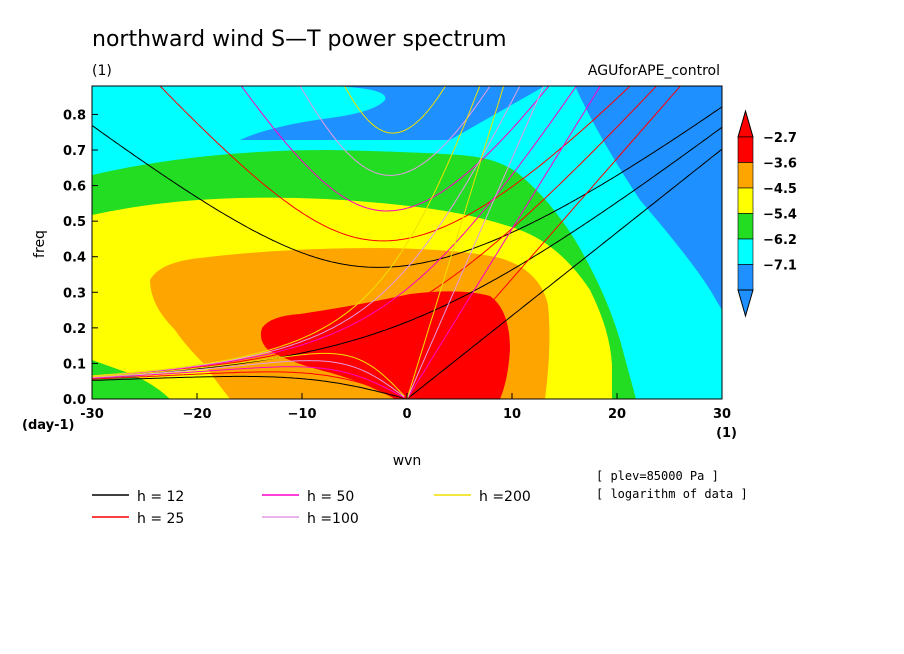 The image size is (904, 654). I want to click on x-tick-label: 10, so click(512, 414).